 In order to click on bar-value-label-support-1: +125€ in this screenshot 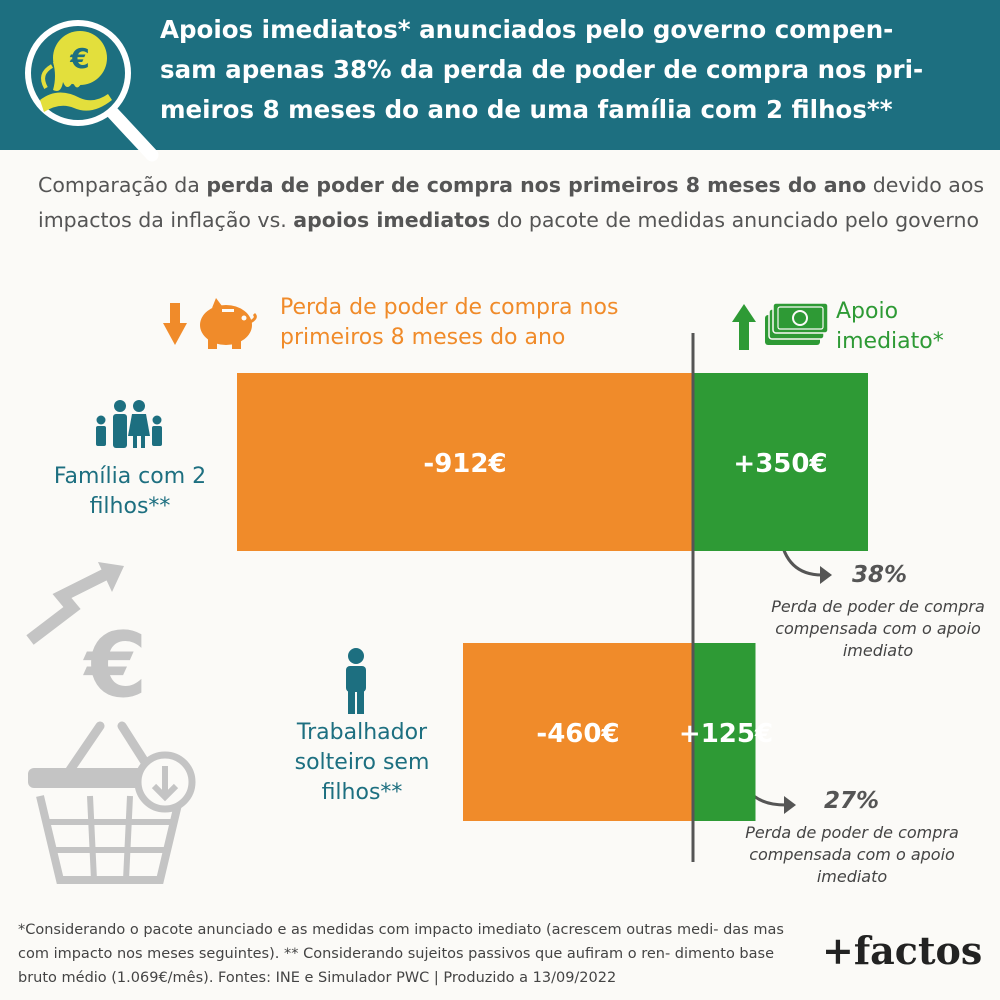, I will do `click(726, 734)`.